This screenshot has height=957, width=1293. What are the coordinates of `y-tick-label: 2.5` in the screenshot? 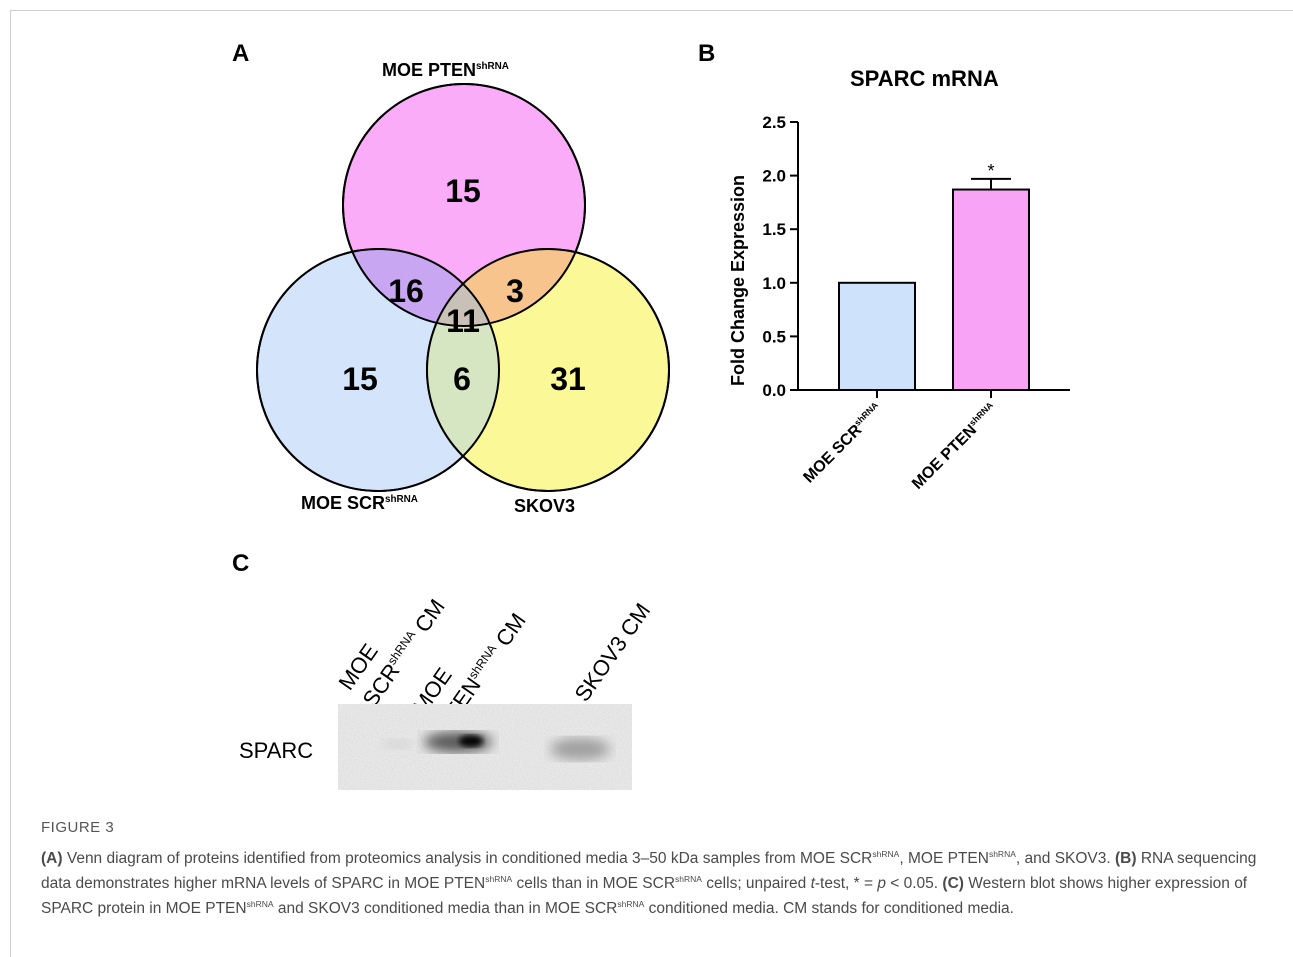 It's located at (774, 122).